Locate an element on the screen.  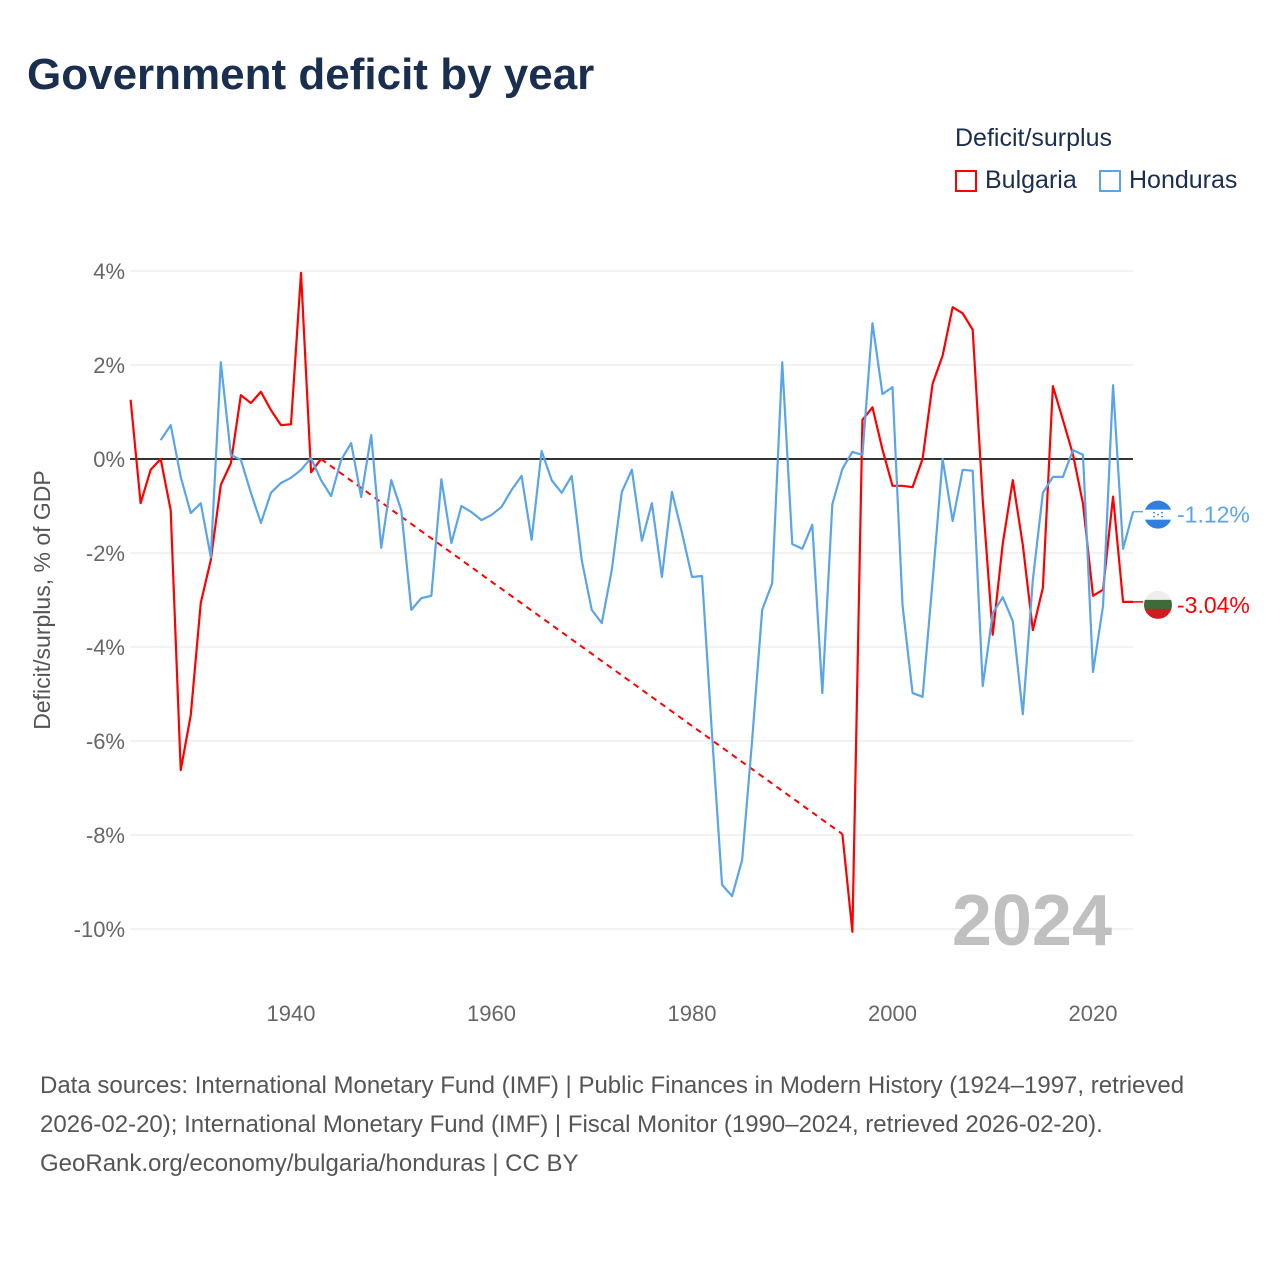
y-tick-label: 2% is located at coordinates (109, 365).